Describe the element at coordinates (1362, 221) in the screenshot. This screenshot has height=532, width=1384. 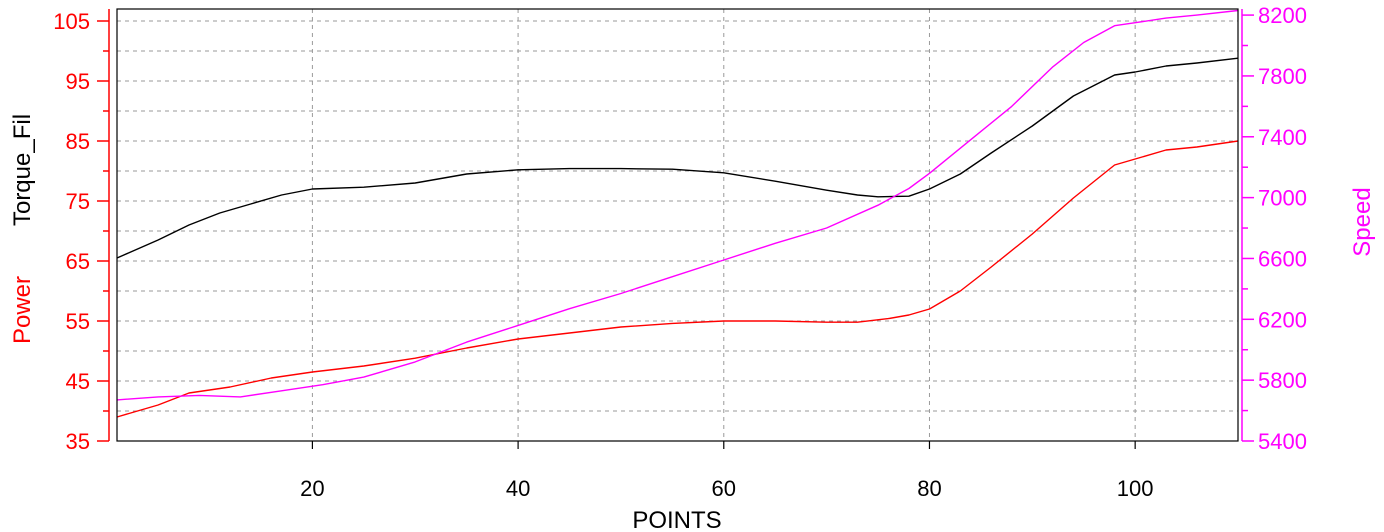
I see `y-right-axis-title-speed: Speed` at that location.